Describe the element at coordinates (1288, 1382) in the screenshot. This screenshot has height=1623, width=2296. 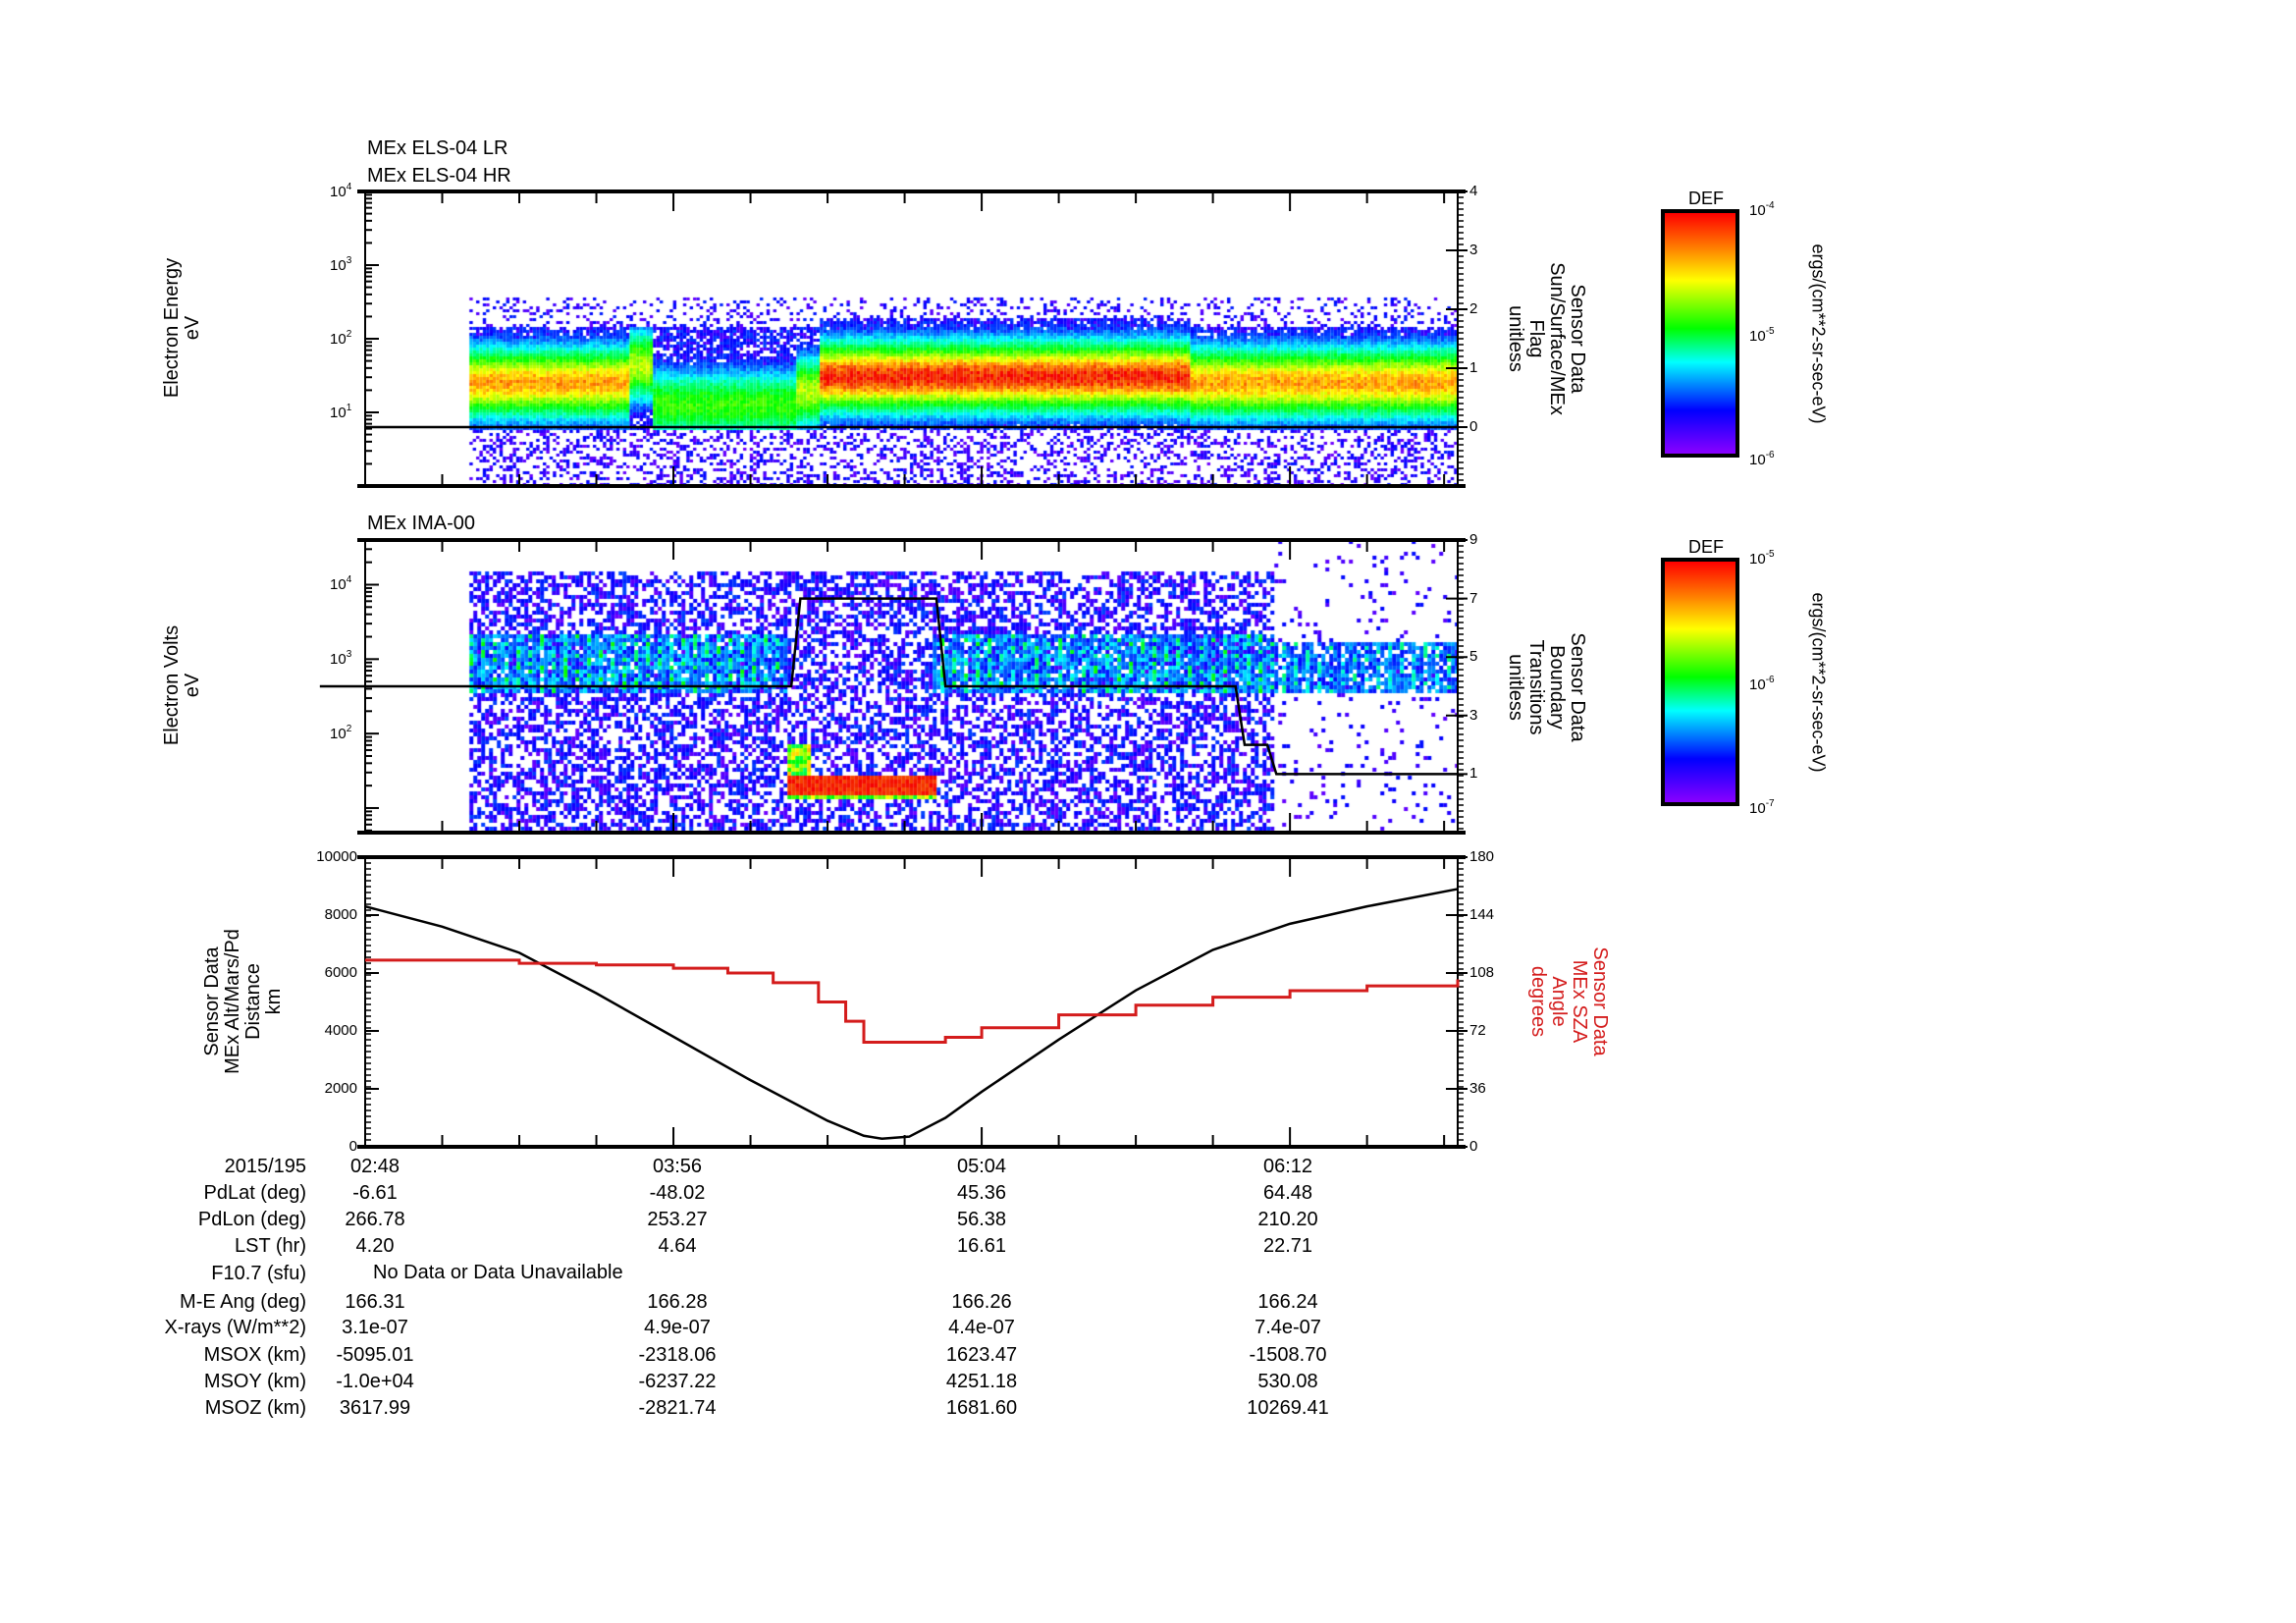
I see `table-cell: 530.08` at that location.